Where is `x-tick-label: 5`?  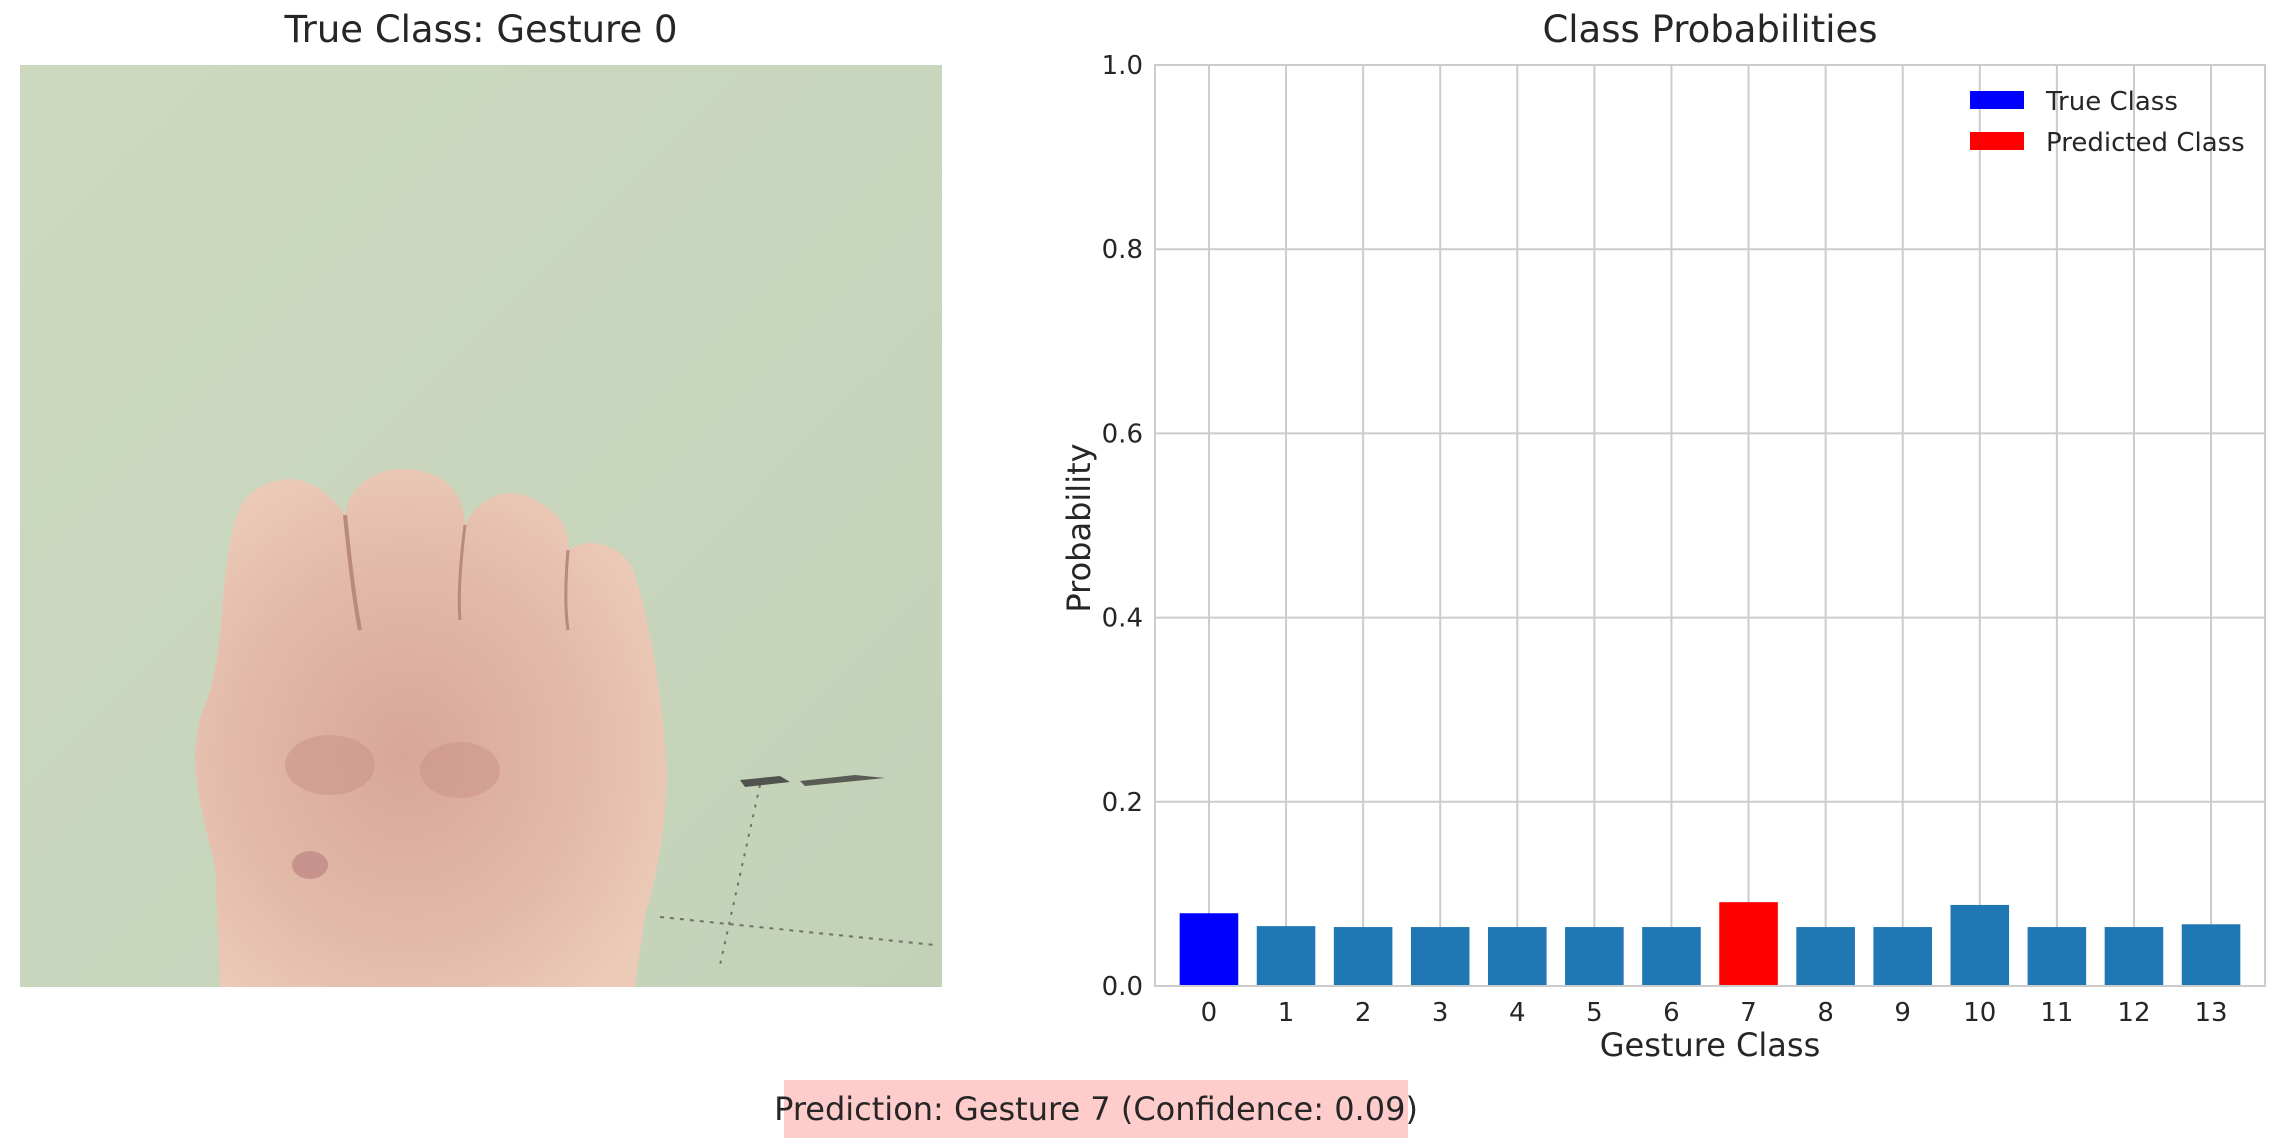 x-tick-label: 5 is located at coordinates (1594, 1013).